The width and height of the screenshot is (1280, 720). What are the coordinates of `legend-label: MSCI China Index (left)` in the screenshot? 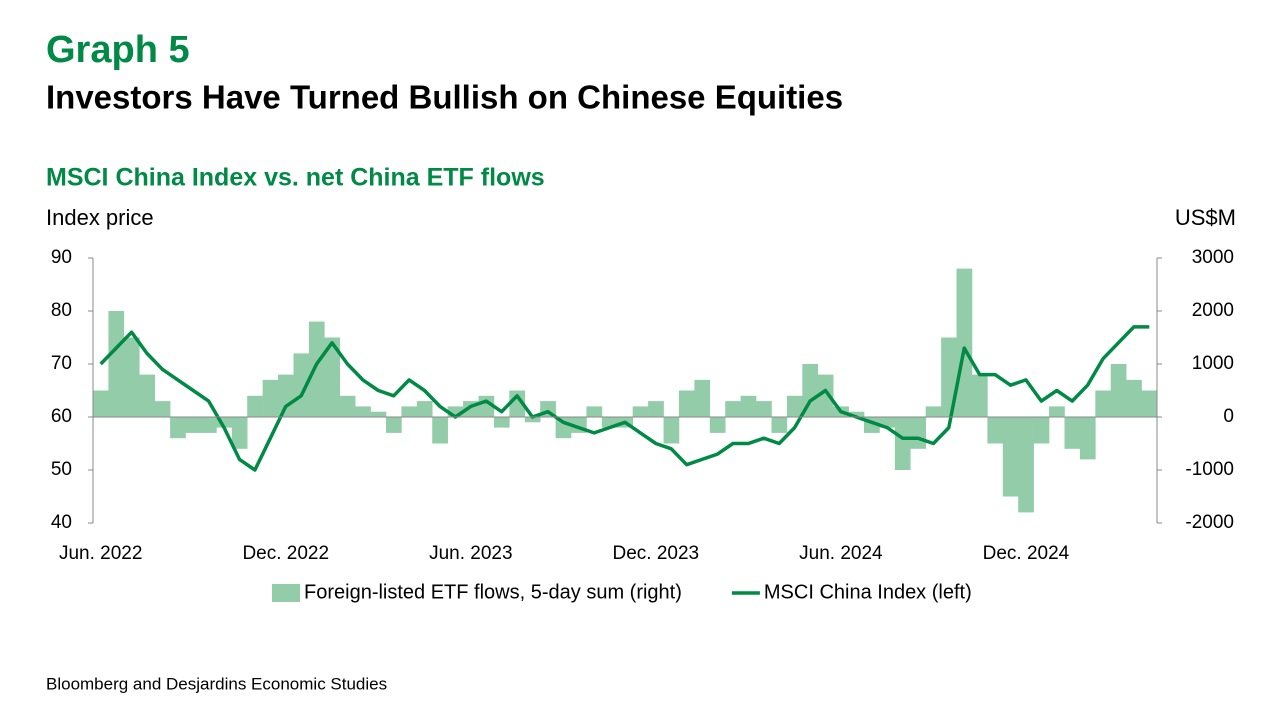 It's located at (868, 592).